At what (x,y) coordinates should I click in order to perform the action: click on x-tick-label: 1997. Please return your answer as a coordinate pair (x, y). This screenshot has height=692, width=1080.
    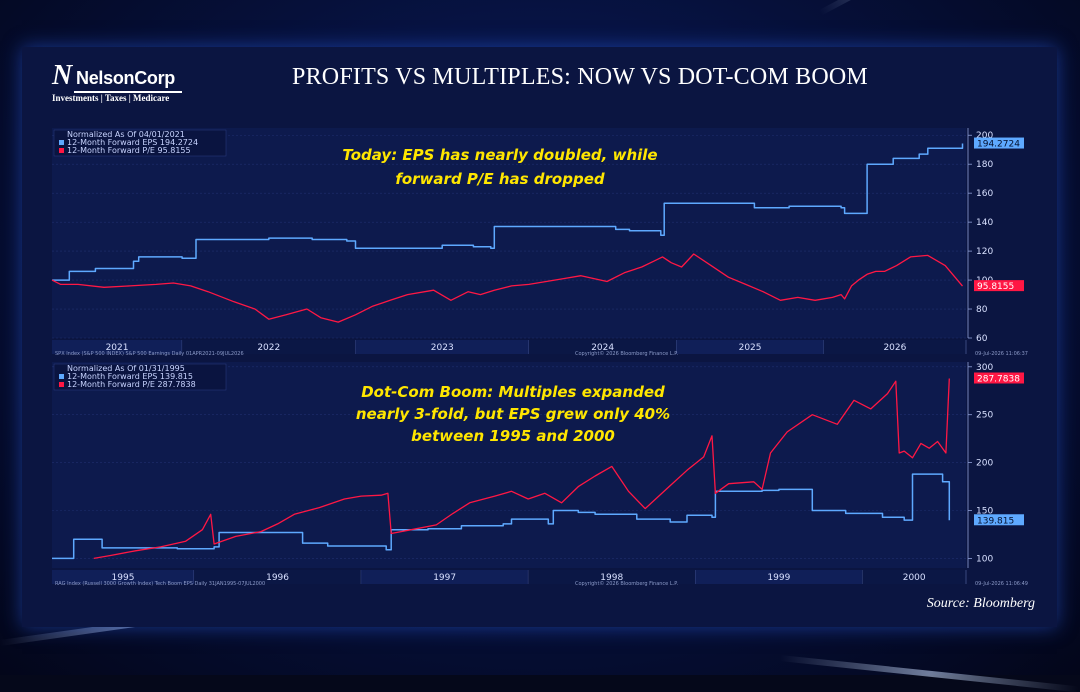
    Looking at the image, I should click on (444, 578).